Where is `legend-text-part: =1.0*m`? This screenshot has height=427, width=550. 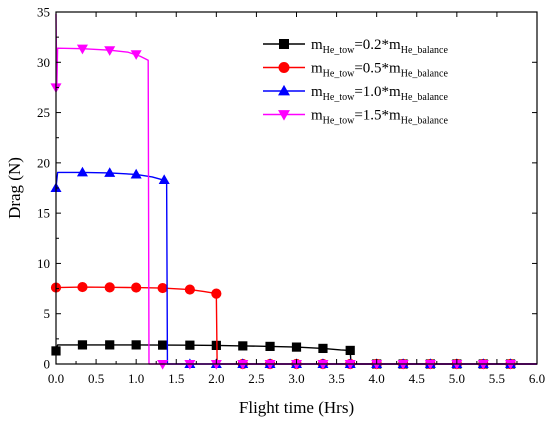 legend-text-part: =1.0*m is located at coordinates (377, 92).